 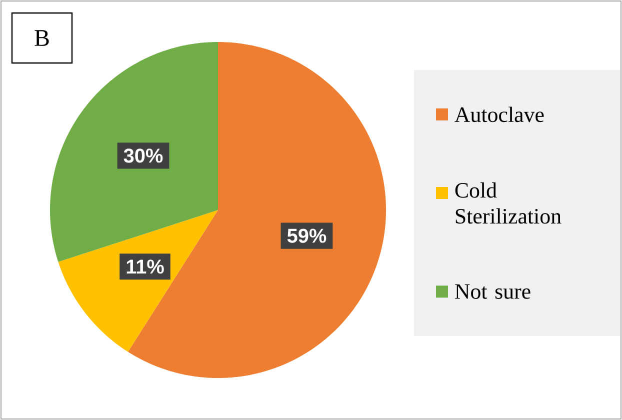 What do you see at coordinates (145, 267) in the screenshot?
I see `data-label: 11%` at bounding box center [145, 267].